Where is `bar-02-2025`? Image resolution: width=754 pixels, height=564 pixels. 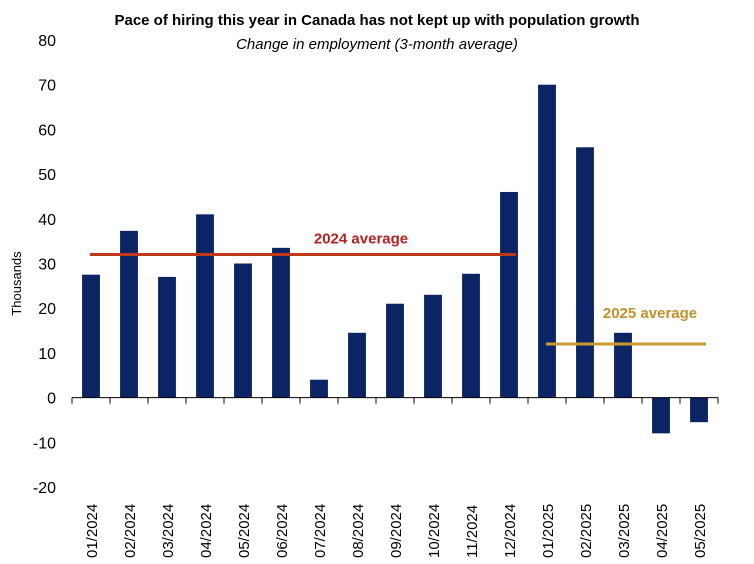 bar-02-2025 is located at coordinates (585, 272).